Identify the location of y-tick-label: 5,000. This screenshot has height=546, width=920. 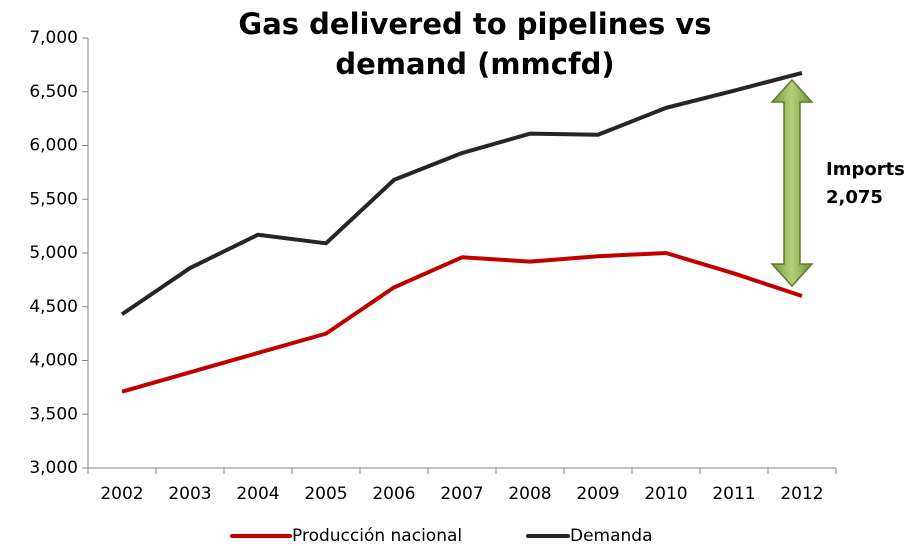
(53, 253).